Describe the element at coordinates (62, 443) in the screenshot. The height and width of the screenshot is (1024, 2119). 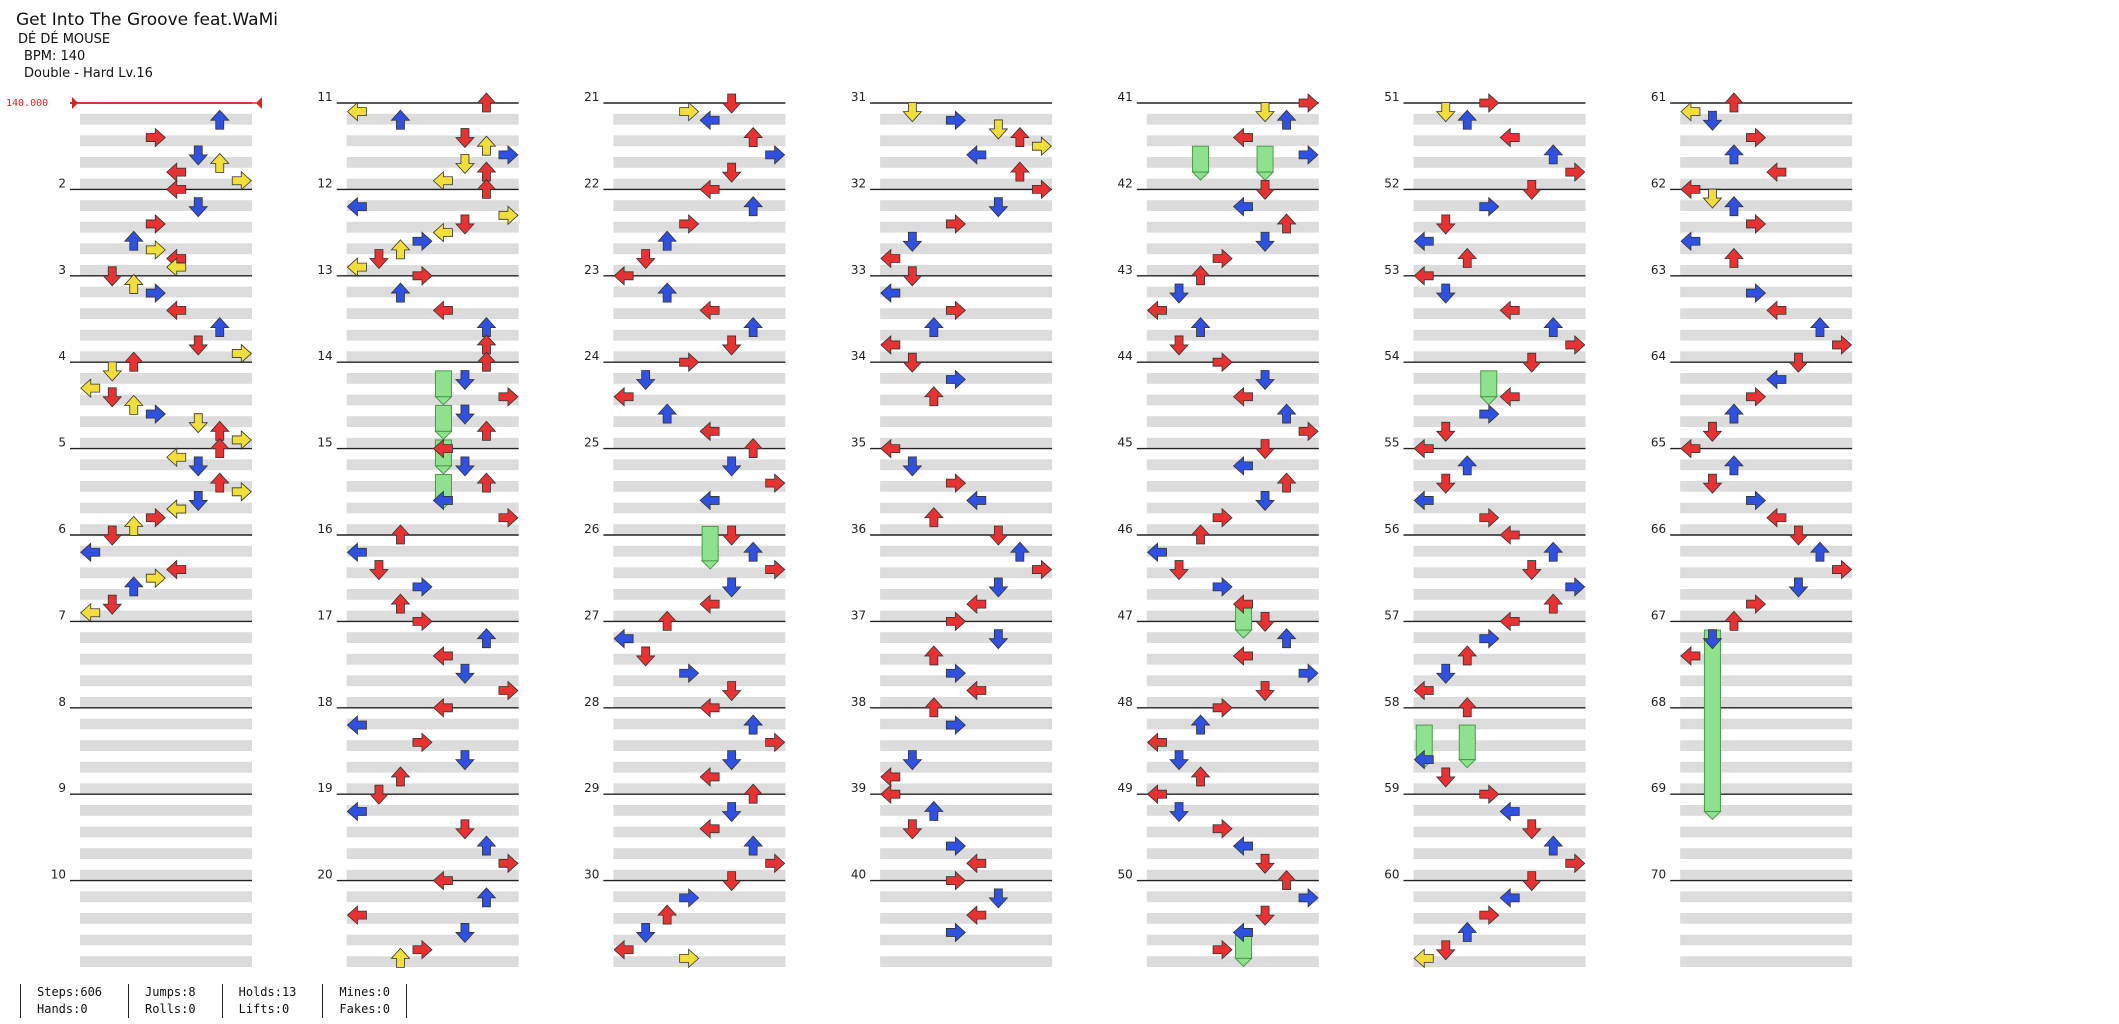
I see `measure-number: 5` at that location.